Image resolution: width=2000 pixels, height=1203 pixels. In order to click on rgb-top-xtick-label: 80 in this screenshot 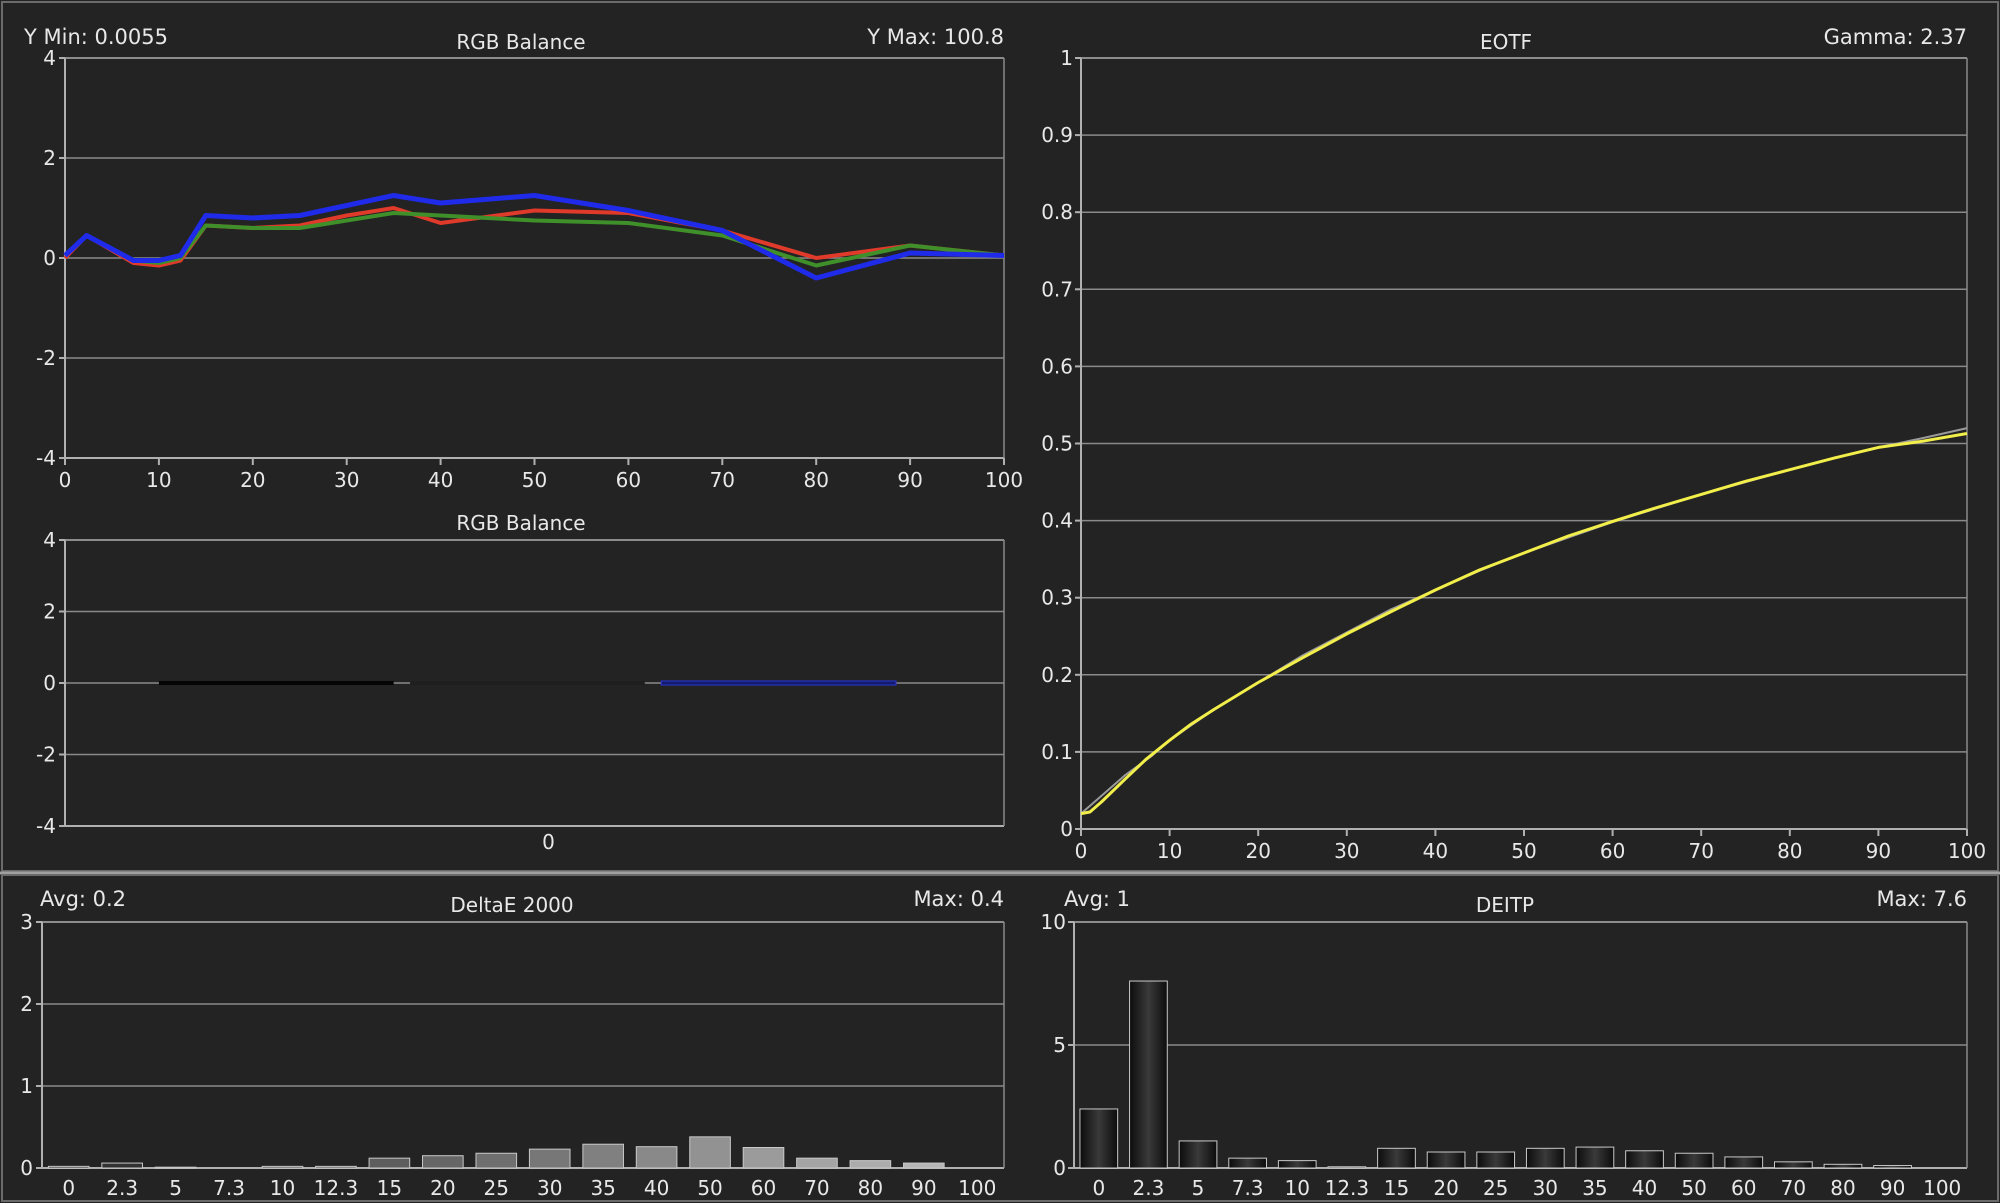, I will do `click(815, 480)`.